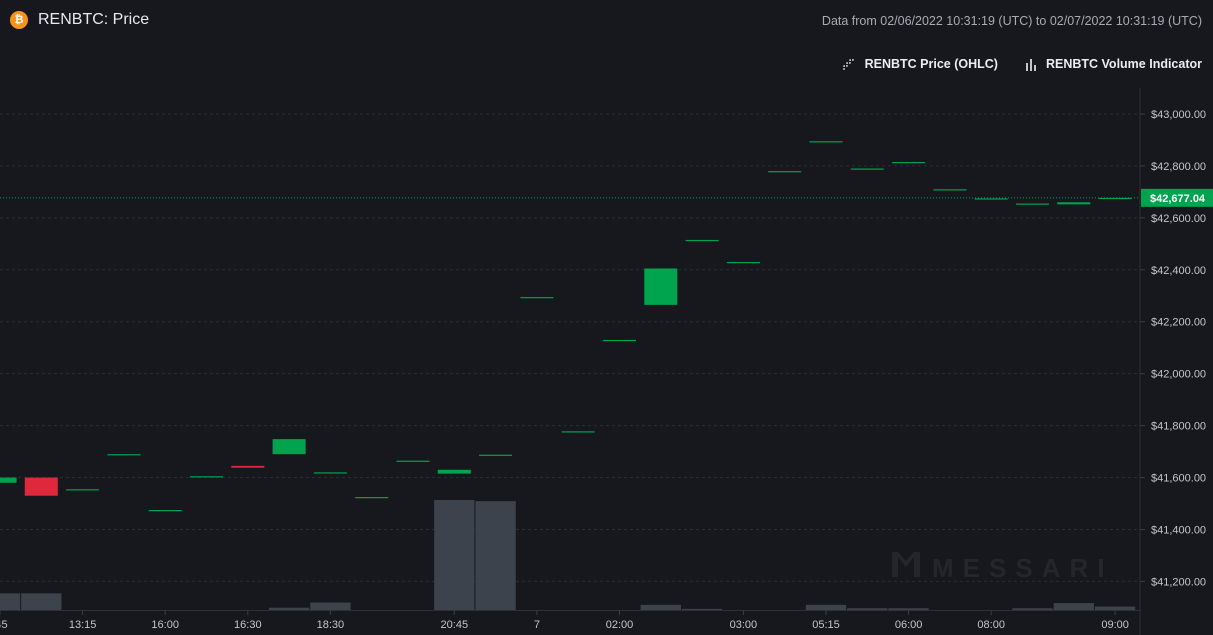 This screenshot has height=635, width=1213. What do you see at coordinates (331, 625) in the screenshot?
I see `x-tick-label: 18:30` at bounding box center [331, 625].